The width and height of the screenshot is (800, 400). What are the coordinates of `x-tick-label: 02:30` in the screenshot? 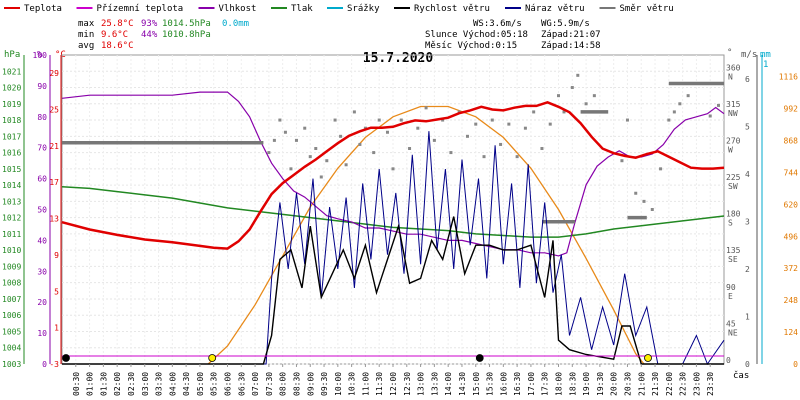 It's located at (131, 384).